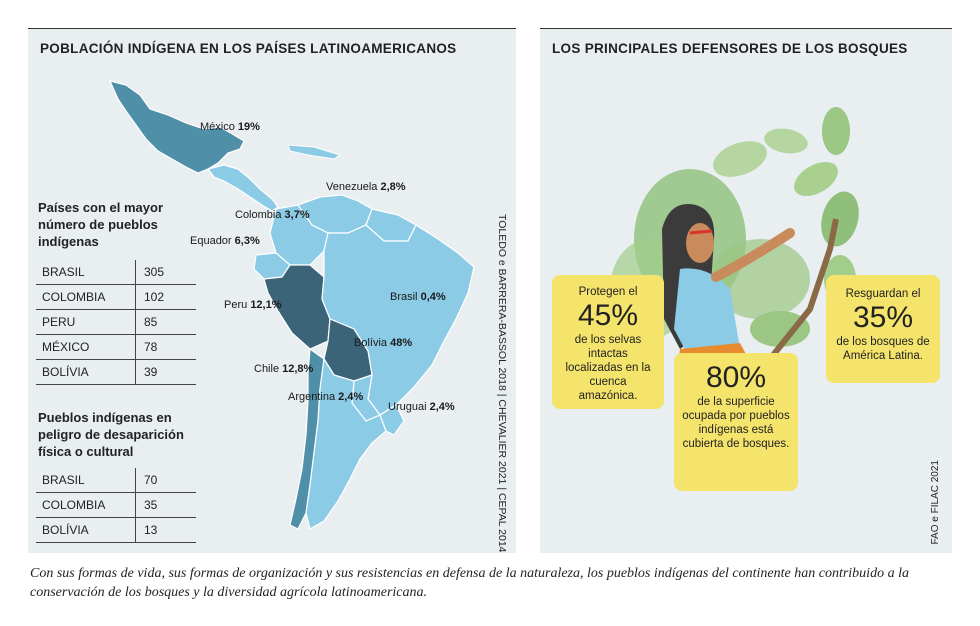 This screenshot has height=626, width=980. I want to click on endangered-peoples-table: BRASIL 70 COLOMBIA 35 BOLÍVIA 13, so click(116, 505).